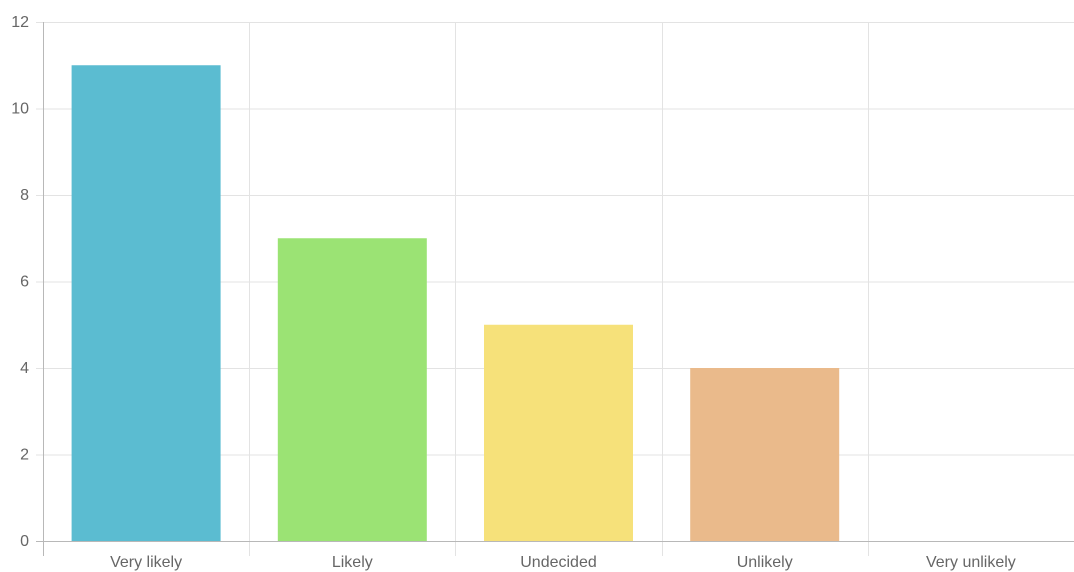  What do you see at coordinates (352, 562) in the screenshot?
I see `x-tick-label: Likely` at bounding box center [352, 562].